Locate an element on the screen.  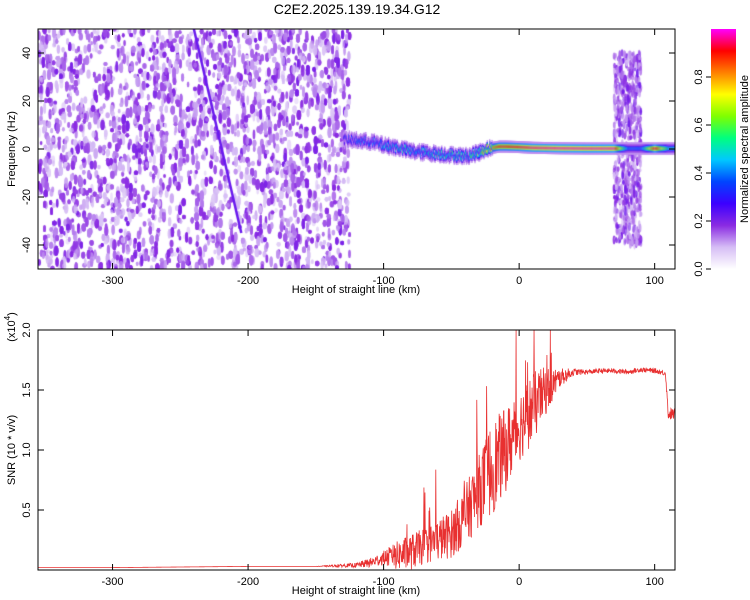
snr-x-label: Height of straight line (km) is located at coordinates (356, 591).